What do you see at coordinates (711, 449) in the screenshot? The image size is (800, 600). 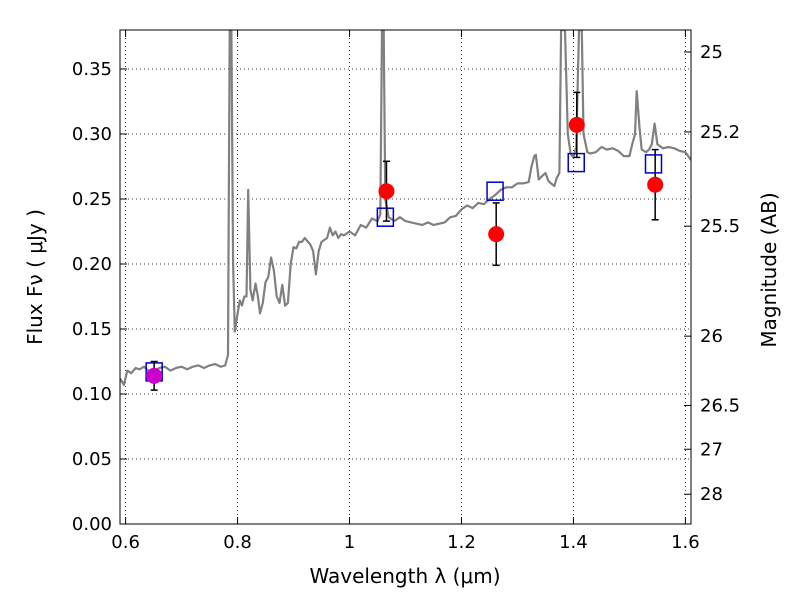 I see `right-tick-label: 27` at bounding box center [711, 449].